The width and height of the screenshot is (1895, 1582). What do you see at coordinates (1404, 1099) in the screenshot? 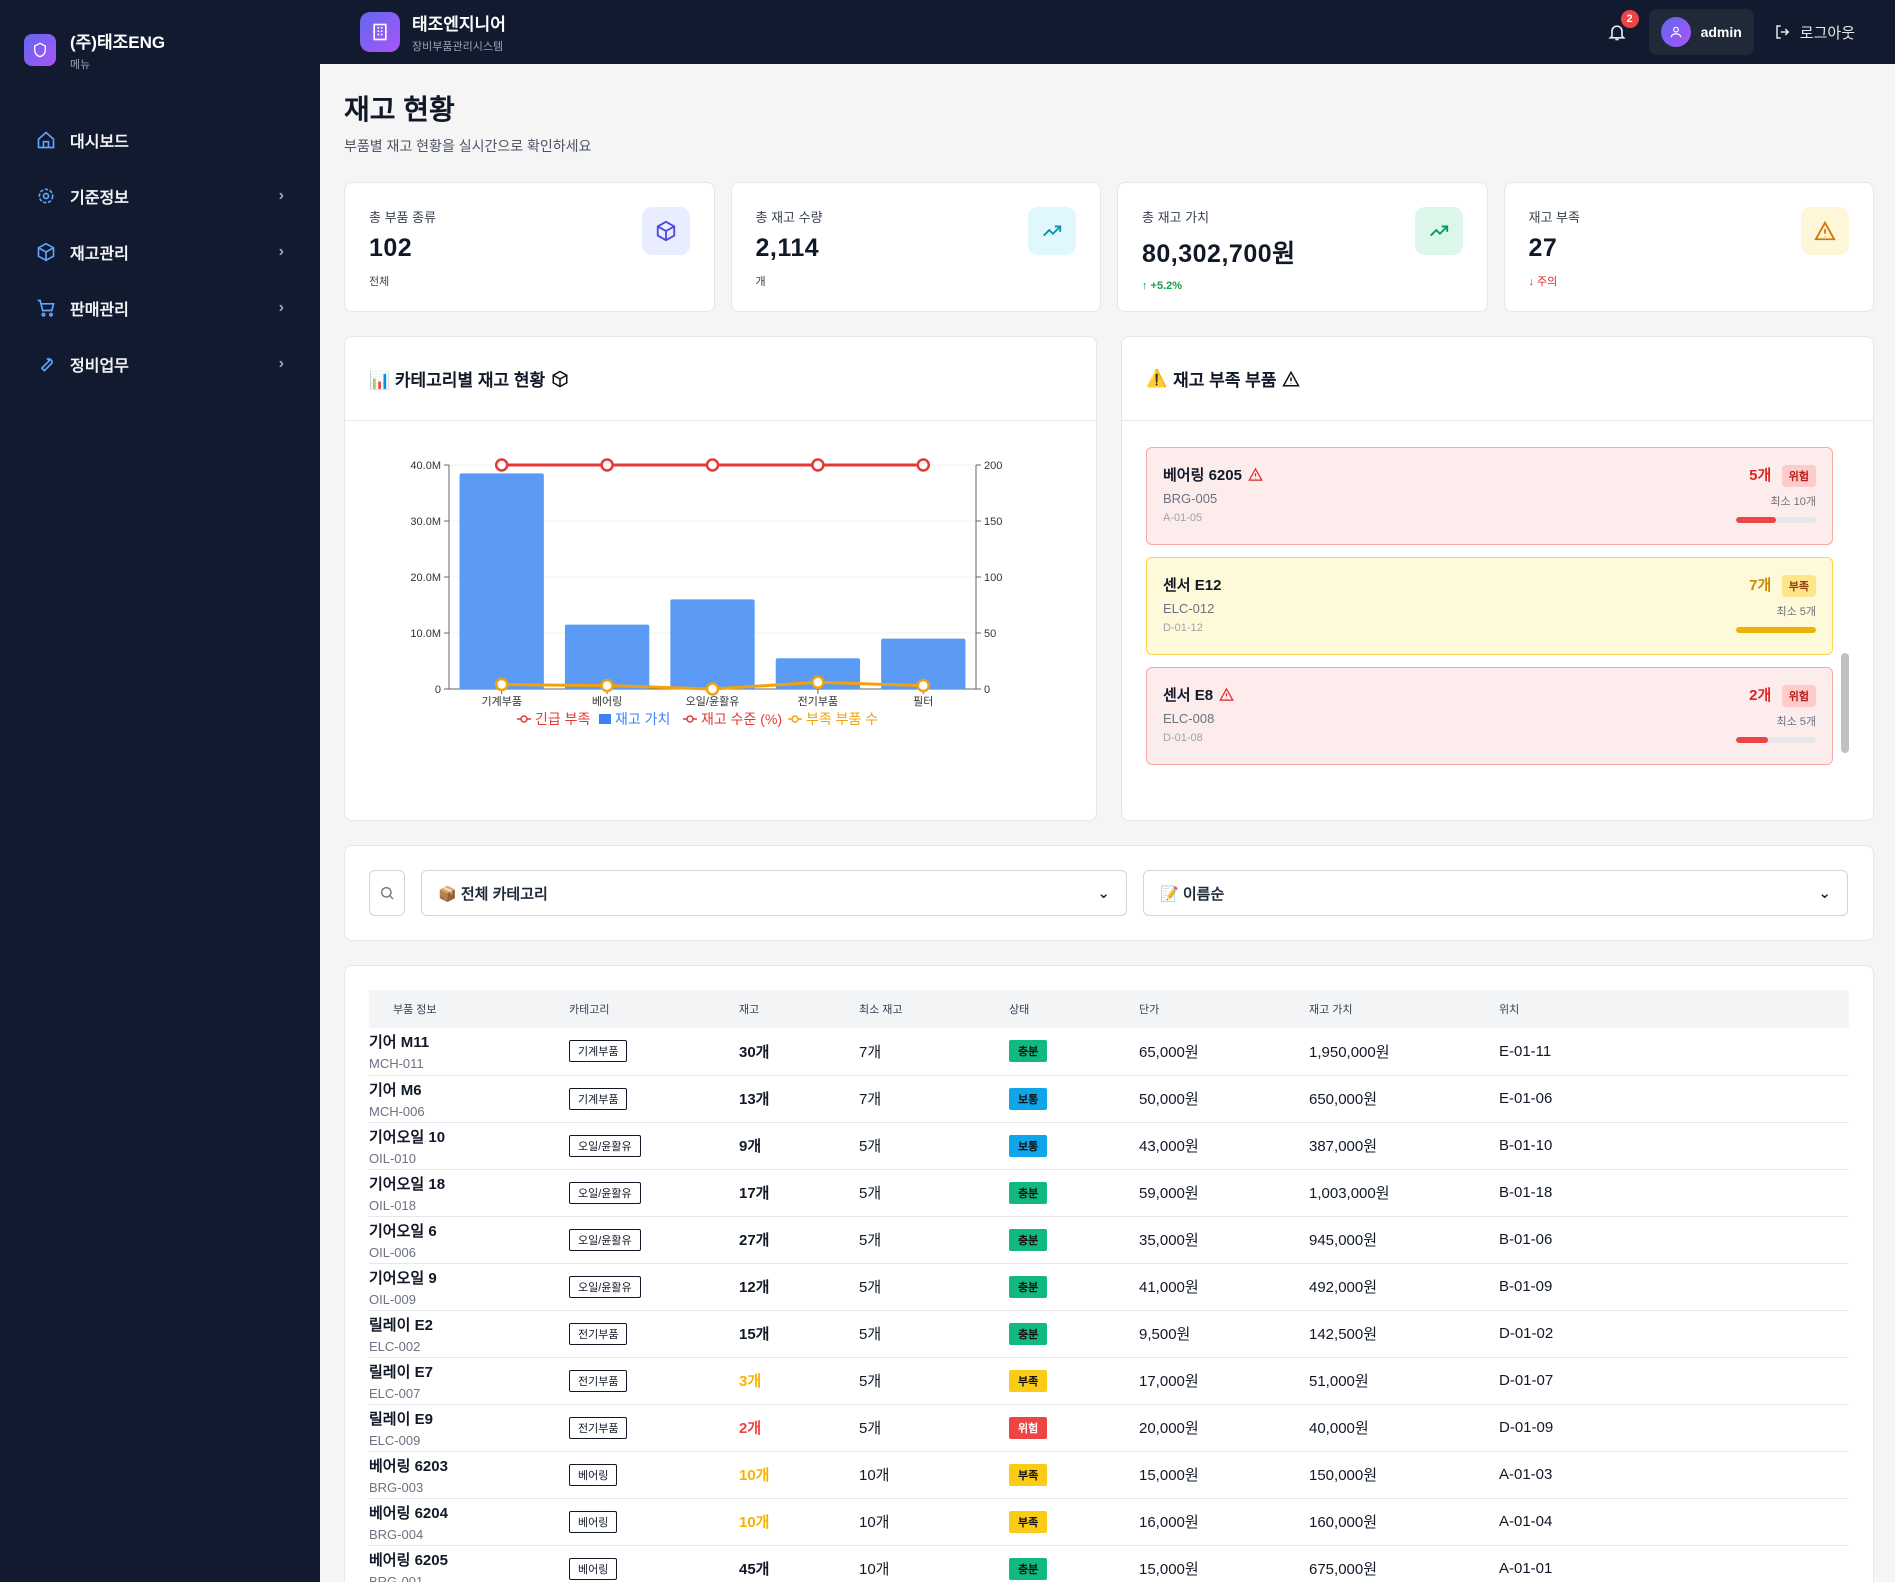
I see `value-cell: 650,000원` at bounding box center [1404, 1099].